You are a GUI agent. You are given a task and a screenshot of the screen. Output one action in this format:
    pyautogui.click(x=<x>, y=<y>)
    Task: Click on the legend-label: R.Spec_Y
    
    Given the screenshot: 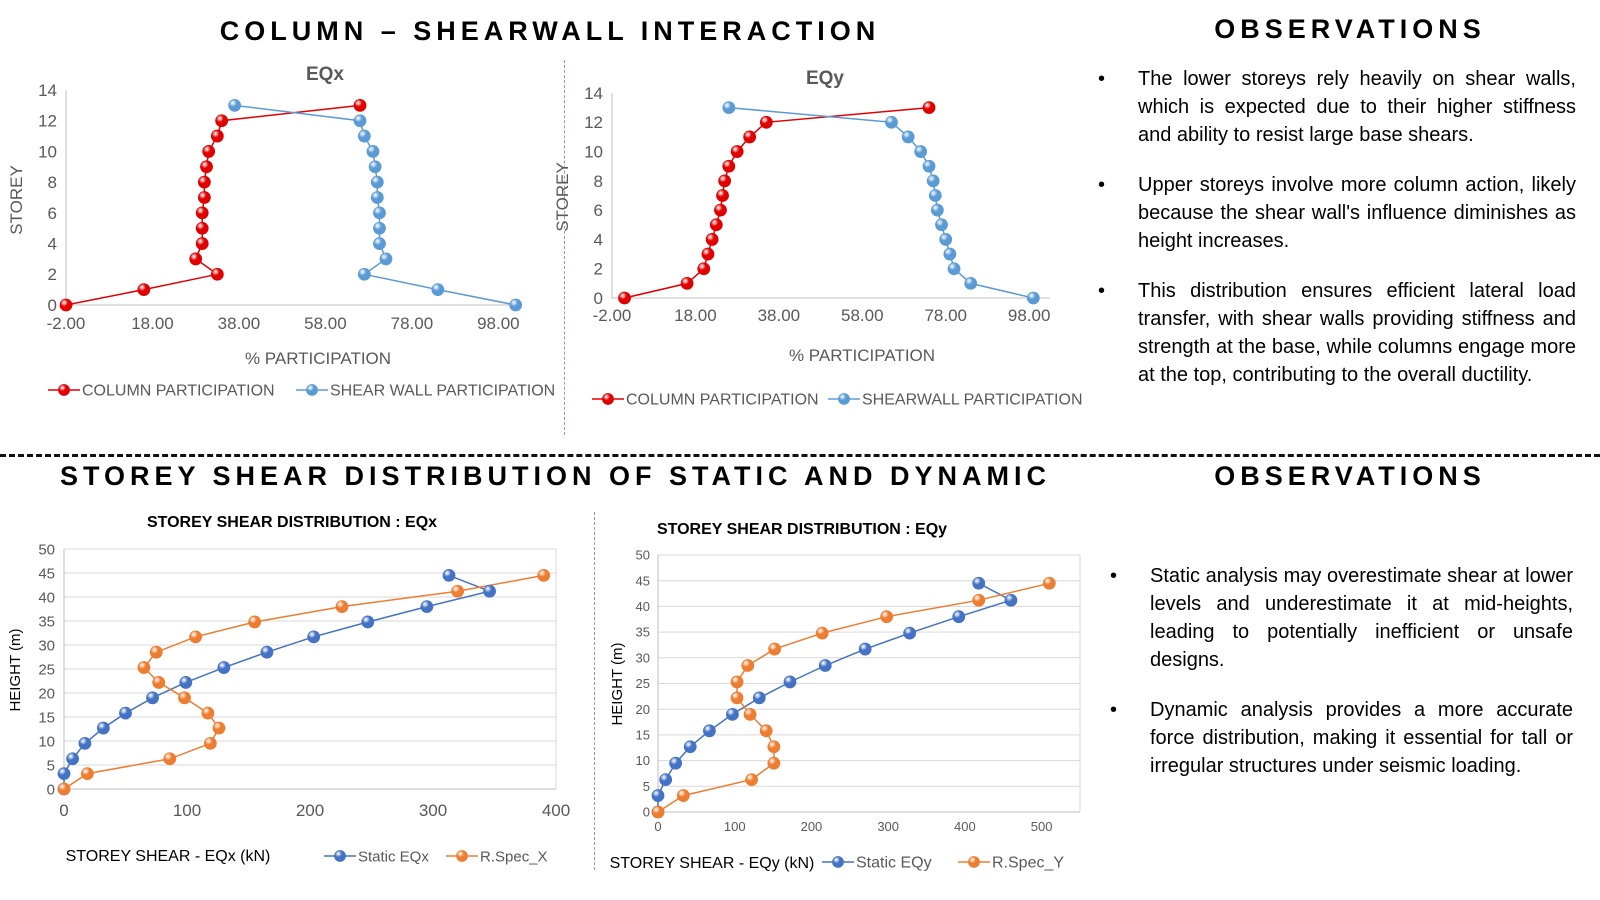 What is the action you would take?
    pyautogui.click(x=1028, y=863)
    